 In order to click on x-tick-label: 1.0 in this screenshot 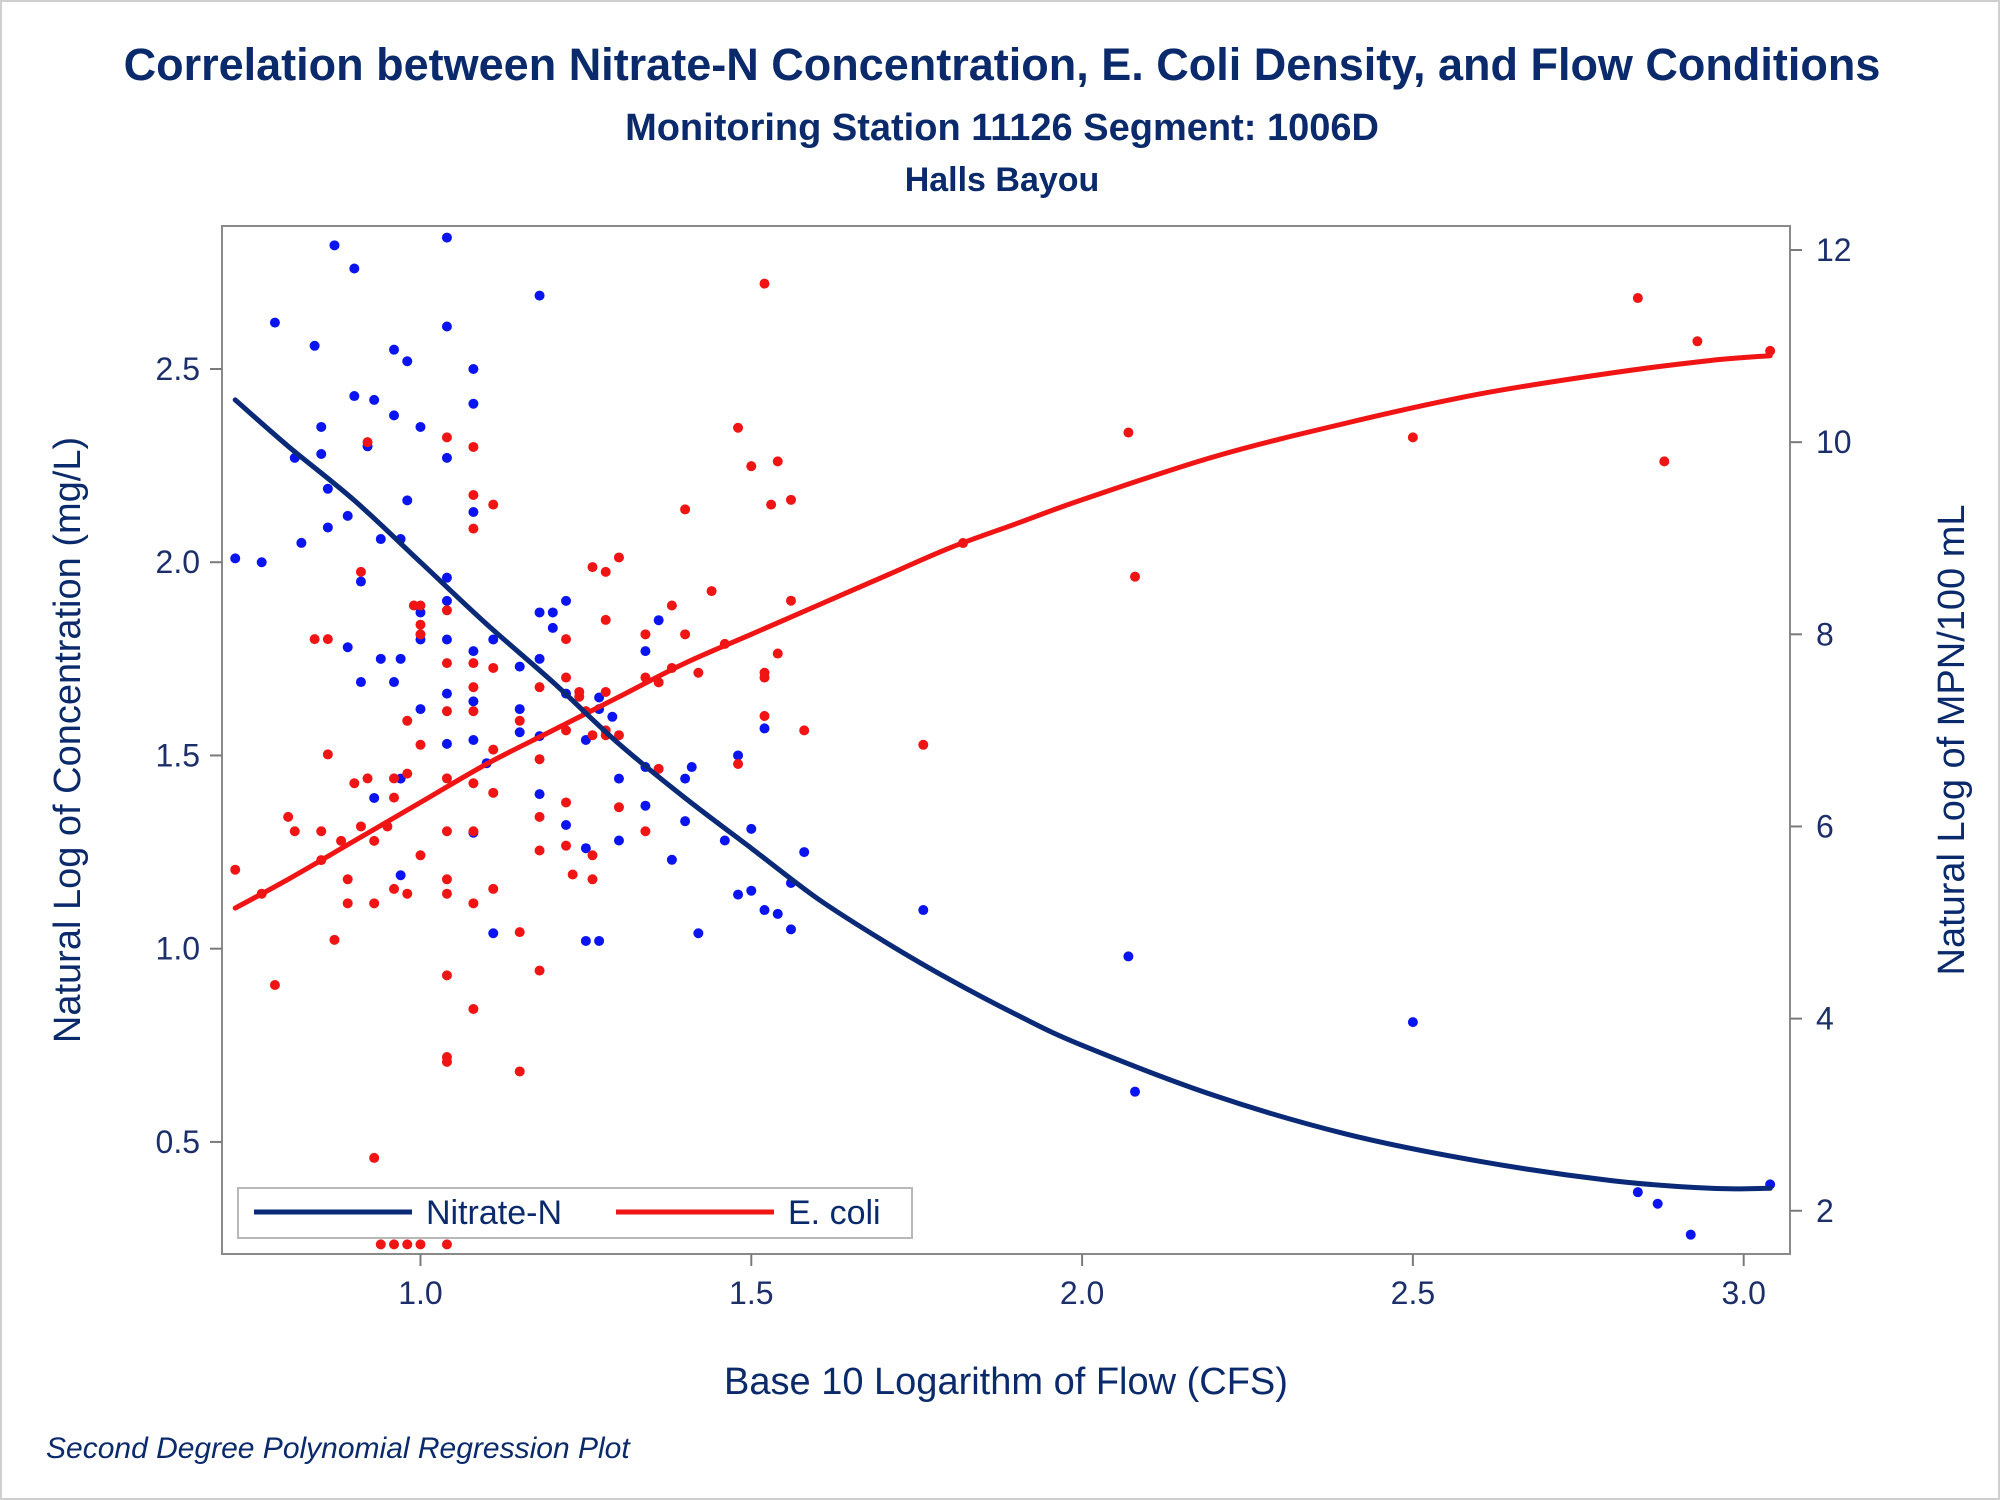, I will do `click(420, 1293)`.